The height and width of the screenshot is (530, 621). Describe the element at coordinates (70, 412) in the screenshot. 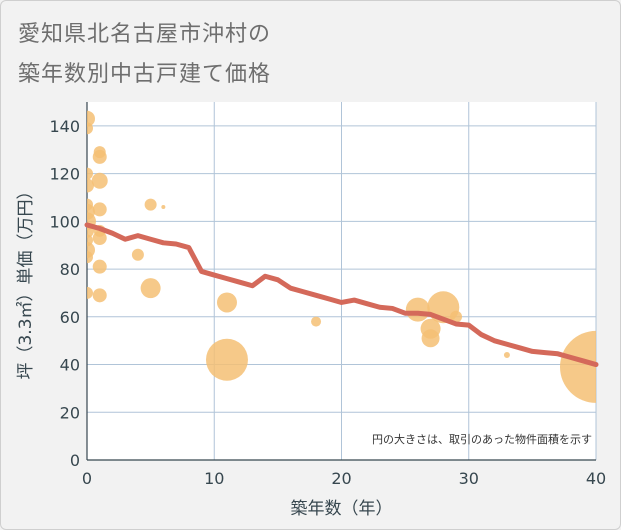

I see `y-tick-label: 20` at that location.